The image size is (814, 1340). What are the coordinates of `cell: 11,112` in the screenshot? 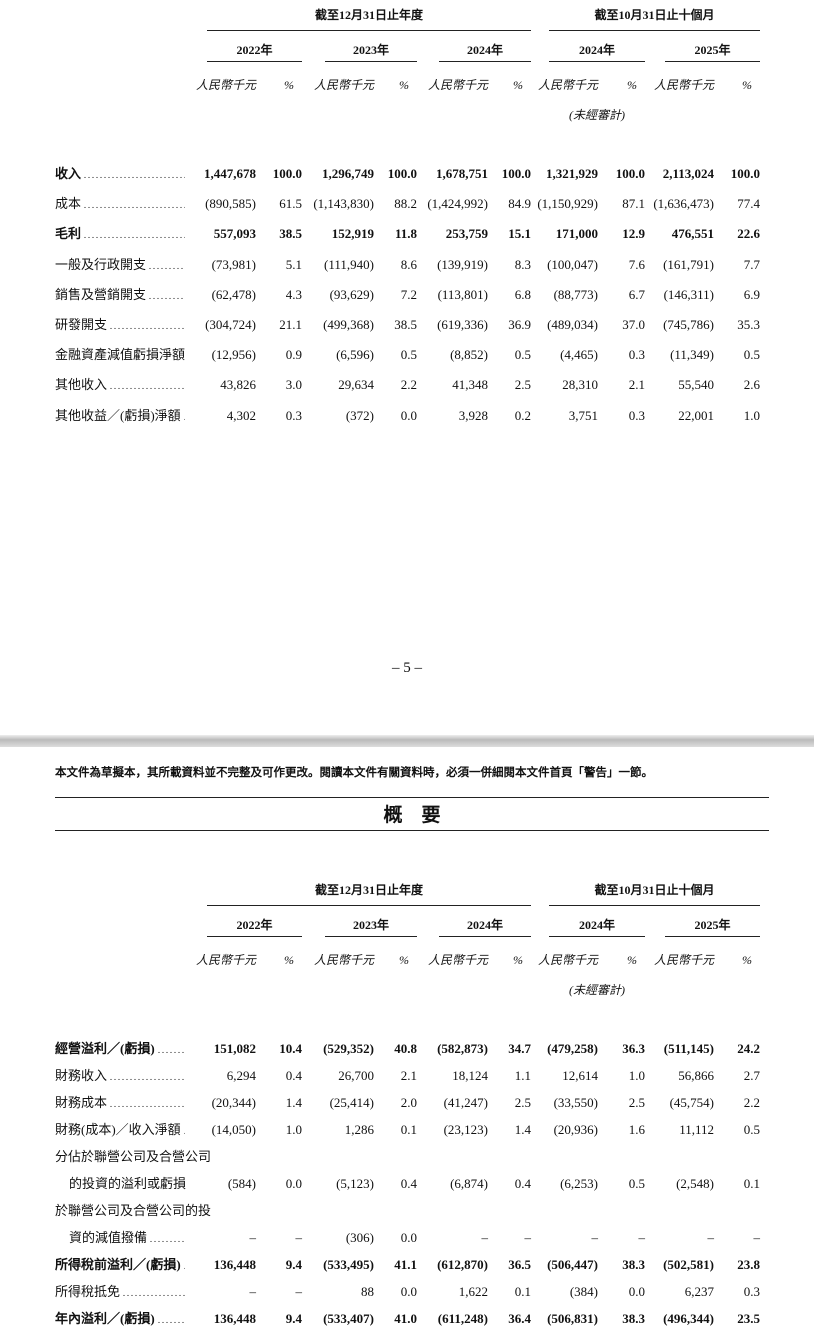 It's located at (696, 1129).